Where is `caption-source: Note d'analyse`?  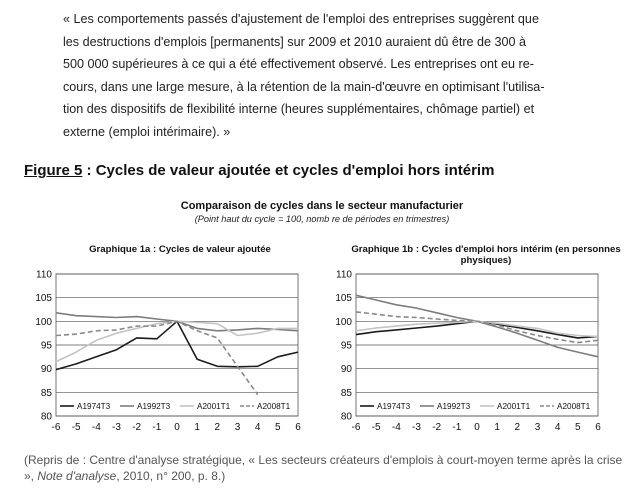 caption-source: Note d'analyse is located at coordinates (77, 476).